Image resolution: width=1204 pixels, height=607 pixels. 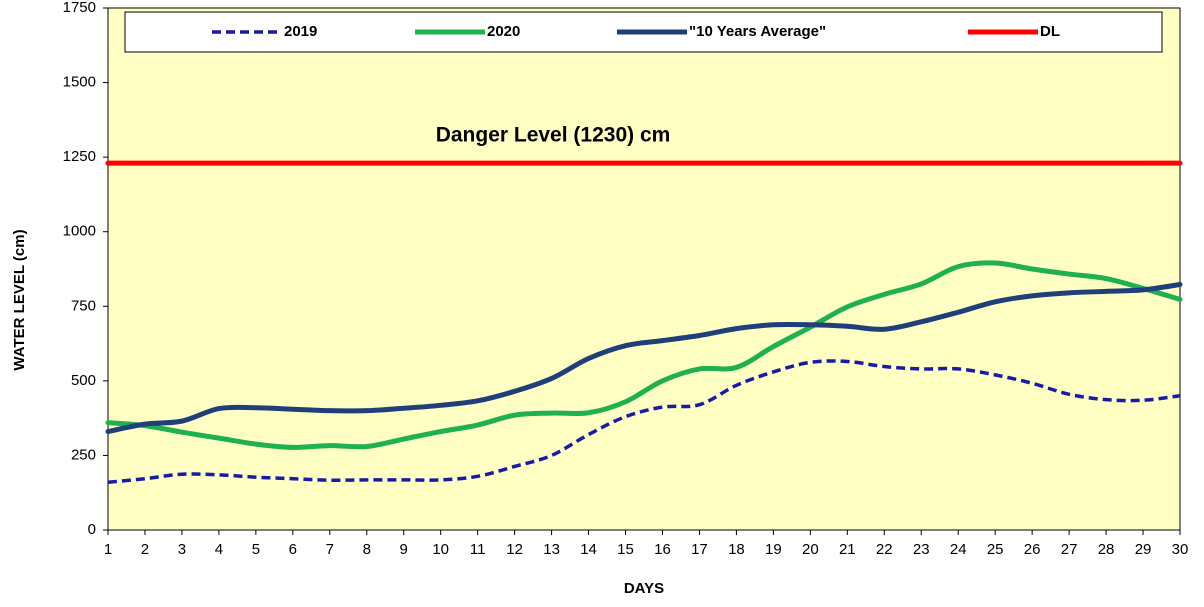 I want to click on legend-label: "10 Years Average", so click(x=757, y=31).